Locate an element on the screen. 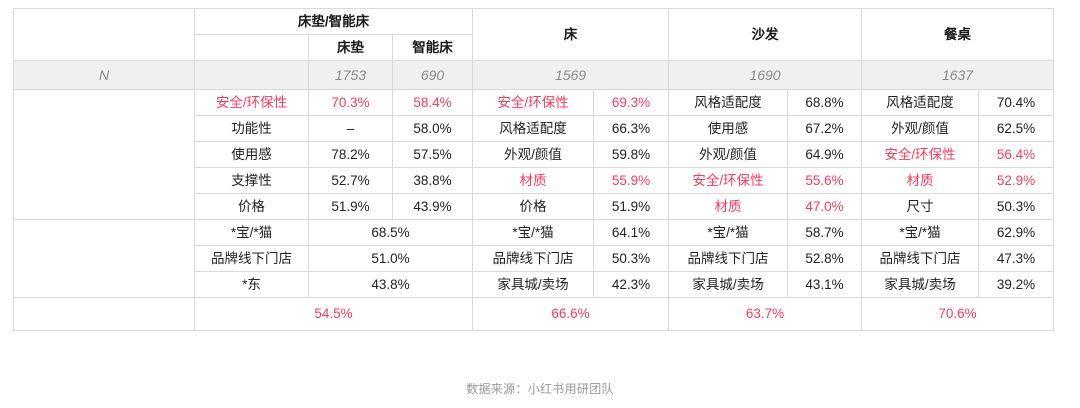 The width and height of the screenshot is (1080, 408). cell-sofa-item: 外观/颜值 is located at coordinates (728, 154).